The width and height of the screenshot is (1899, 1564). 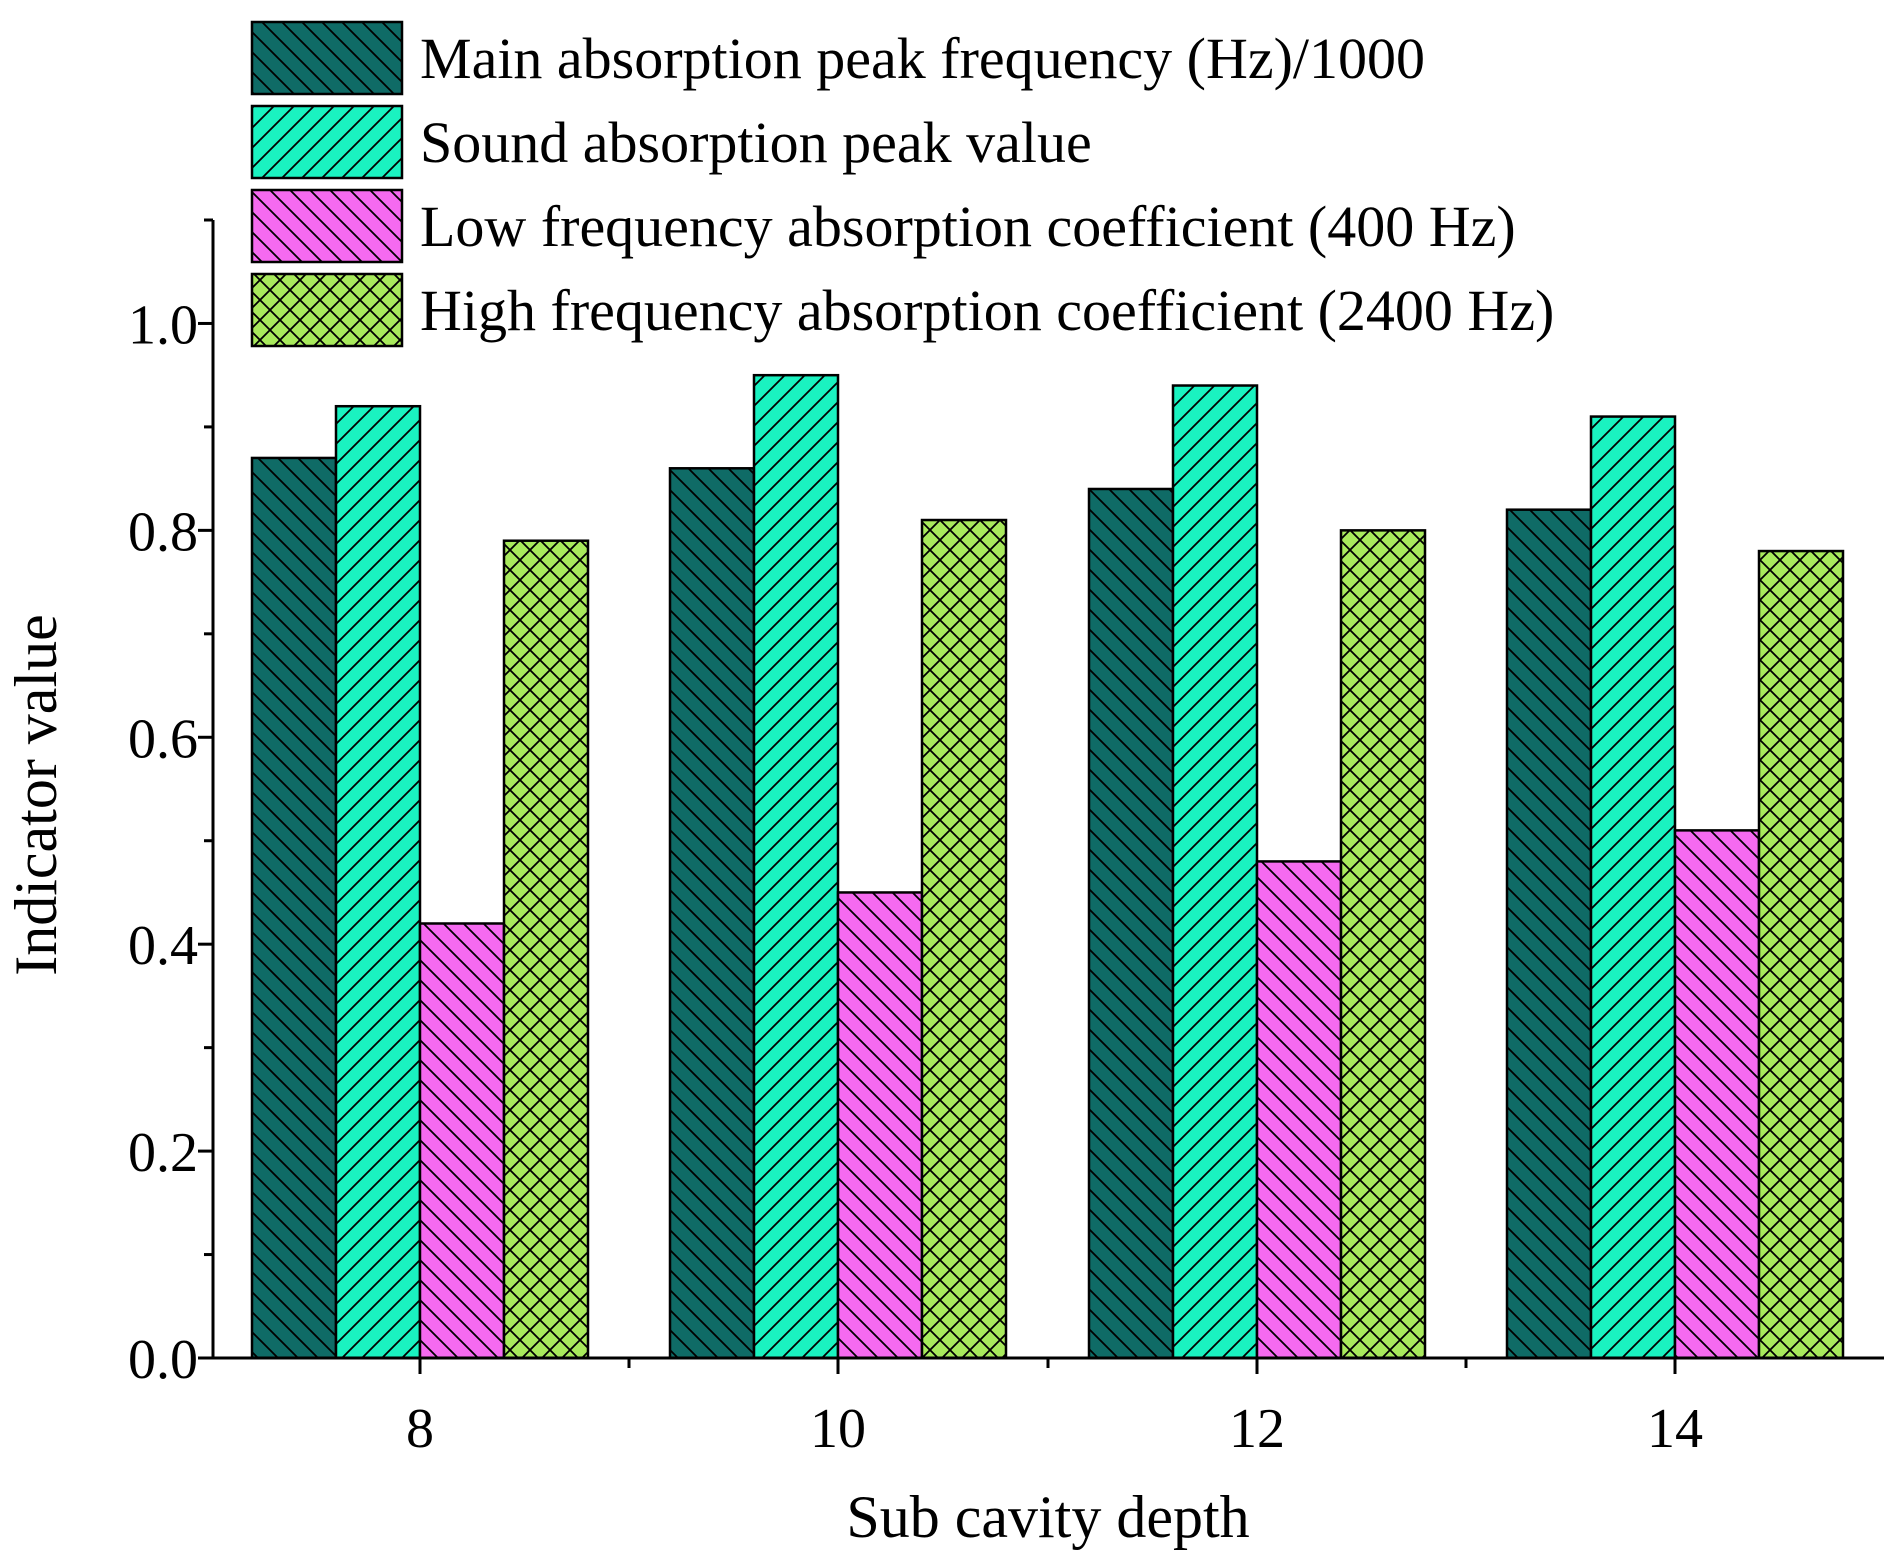 What do you see at coordinates (163, 946) in the screenshot?
I see `y-tick-label: 0.4` at bounding box center [163, 946].